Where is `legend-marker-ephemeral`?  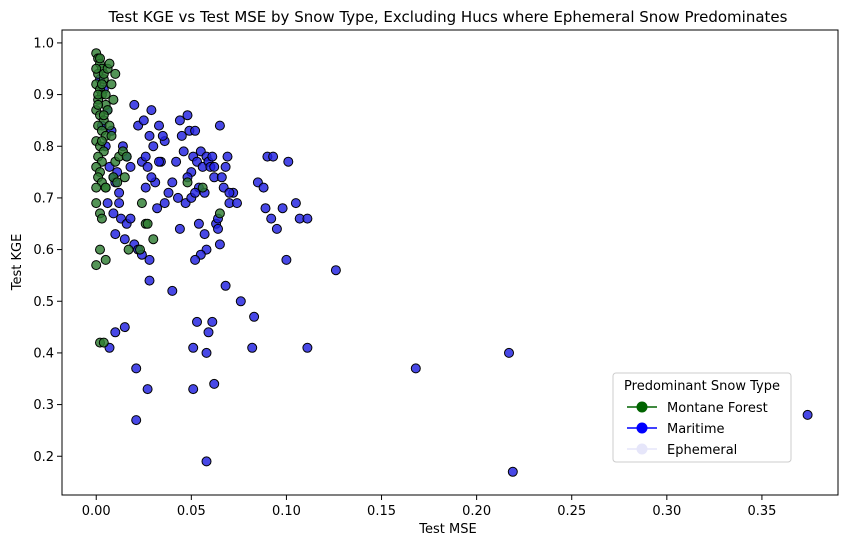
legend-marker-ephemeral is located at coordinates (642, 449).